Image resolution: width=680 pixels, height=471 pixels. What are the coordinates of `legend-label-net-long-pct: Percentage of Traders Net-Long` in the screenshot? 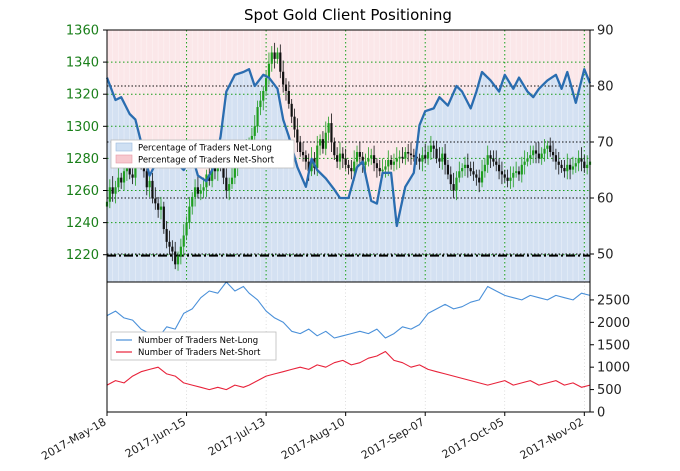 It's located at (205, 149).